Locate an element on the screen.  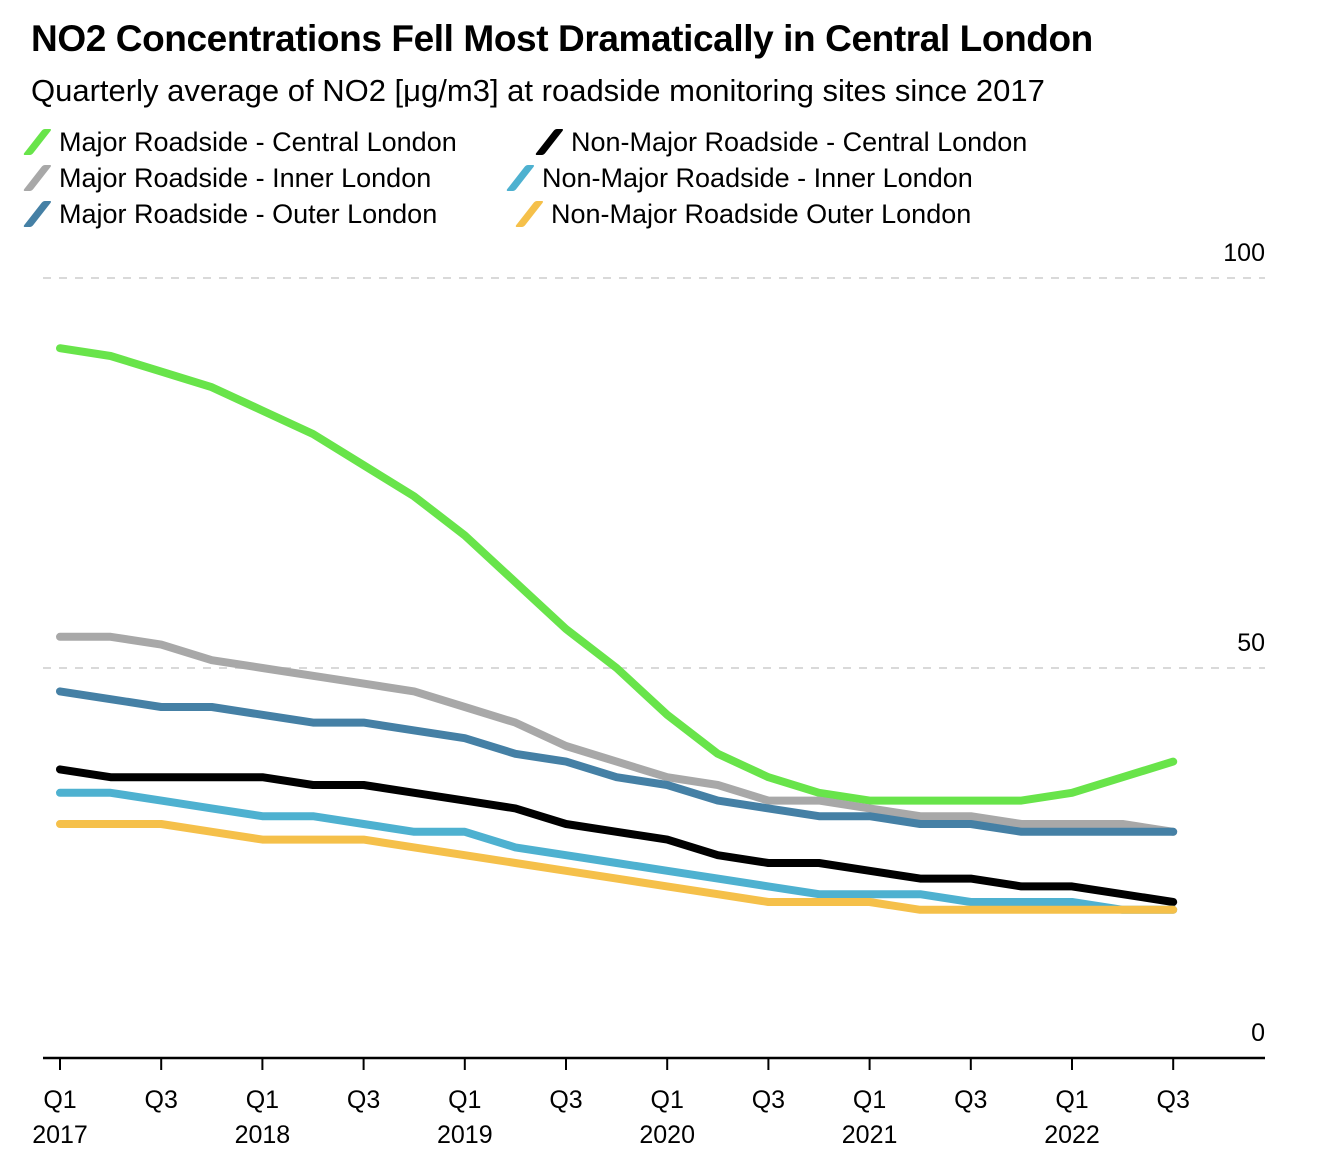
legend-label: Non-Major Roadside Outer London is located at coordinates (761, 214).